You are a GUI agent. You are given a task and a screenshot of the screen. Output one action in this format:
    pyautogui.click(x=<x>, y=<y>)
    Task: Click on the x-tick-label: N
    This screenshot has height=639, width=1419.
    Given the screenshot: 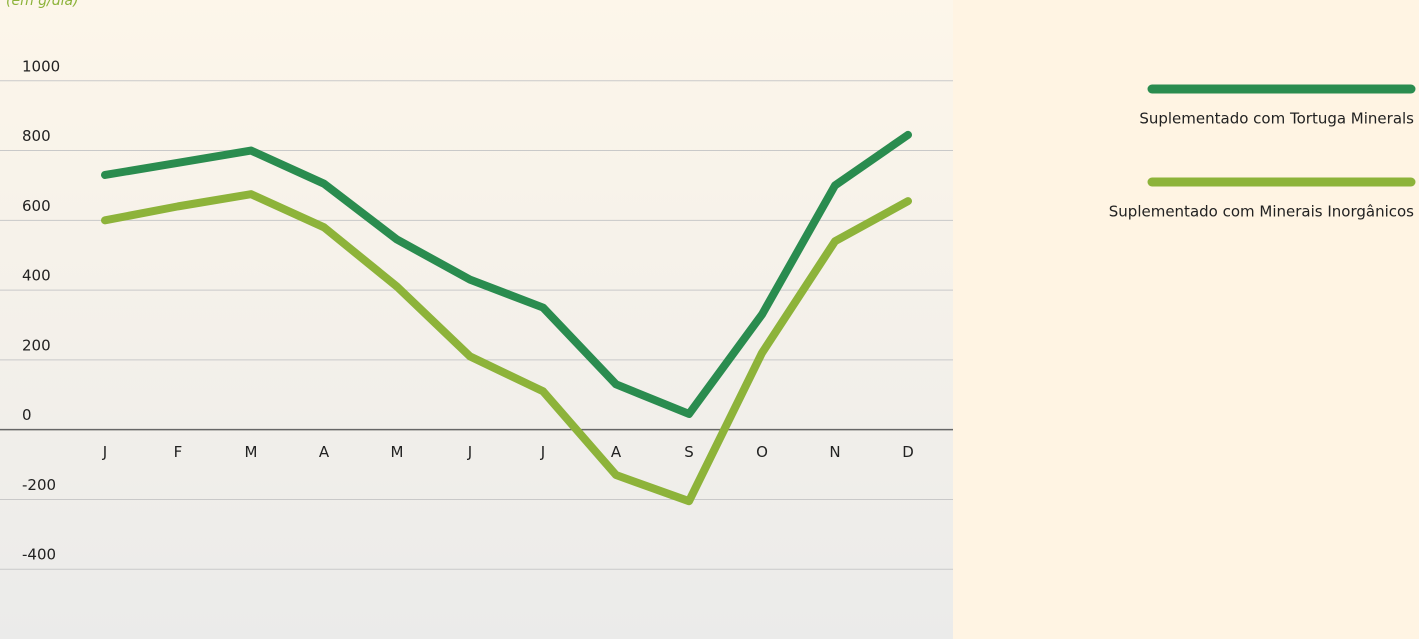 What is the action you would take?
    pyautogui.click(x=834, y=452)
    